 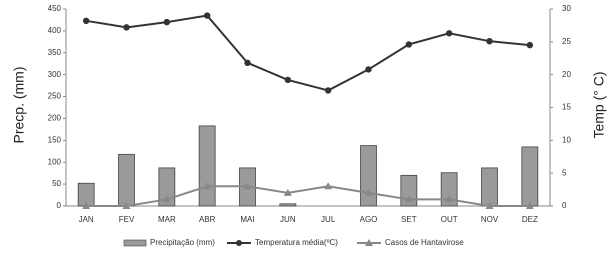 What do you see at coordinates (566, 41) in the screenshot?
I see `y2-tick-label: 25` at bounding box center [566, 41].